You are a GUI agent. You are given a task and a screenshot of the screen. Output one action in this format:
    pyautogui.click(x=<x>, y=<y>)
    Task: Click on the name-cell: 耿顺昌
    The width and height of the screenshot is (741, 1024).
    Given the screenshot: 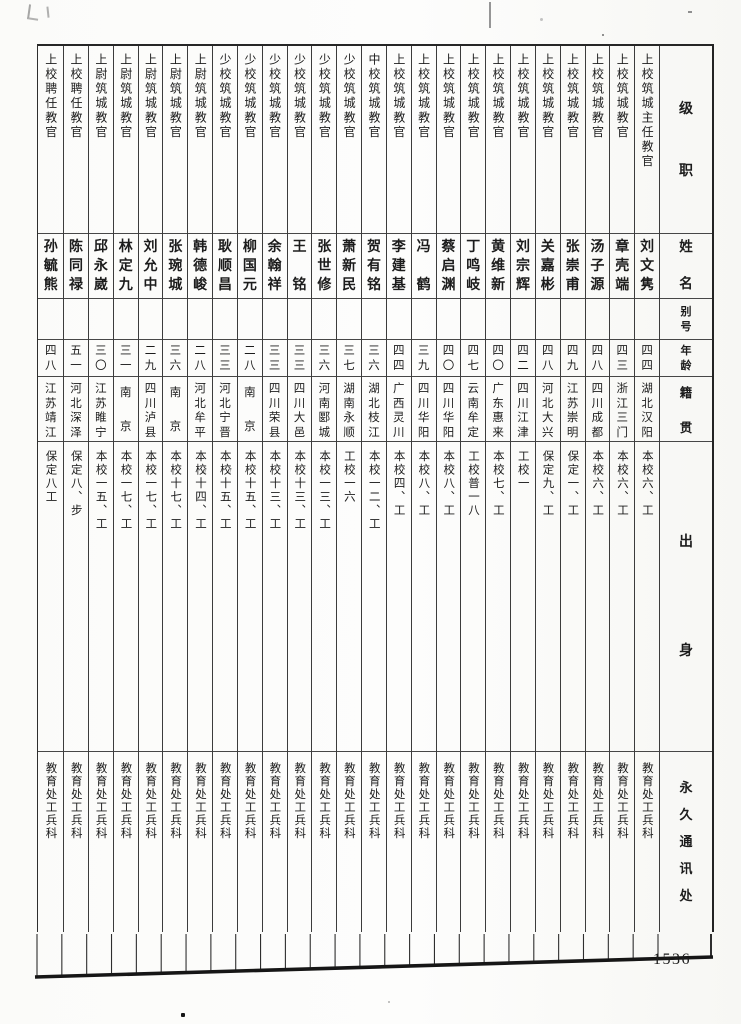 What is the action you would take?
    pyautogui.click(x=225, y=266)
    